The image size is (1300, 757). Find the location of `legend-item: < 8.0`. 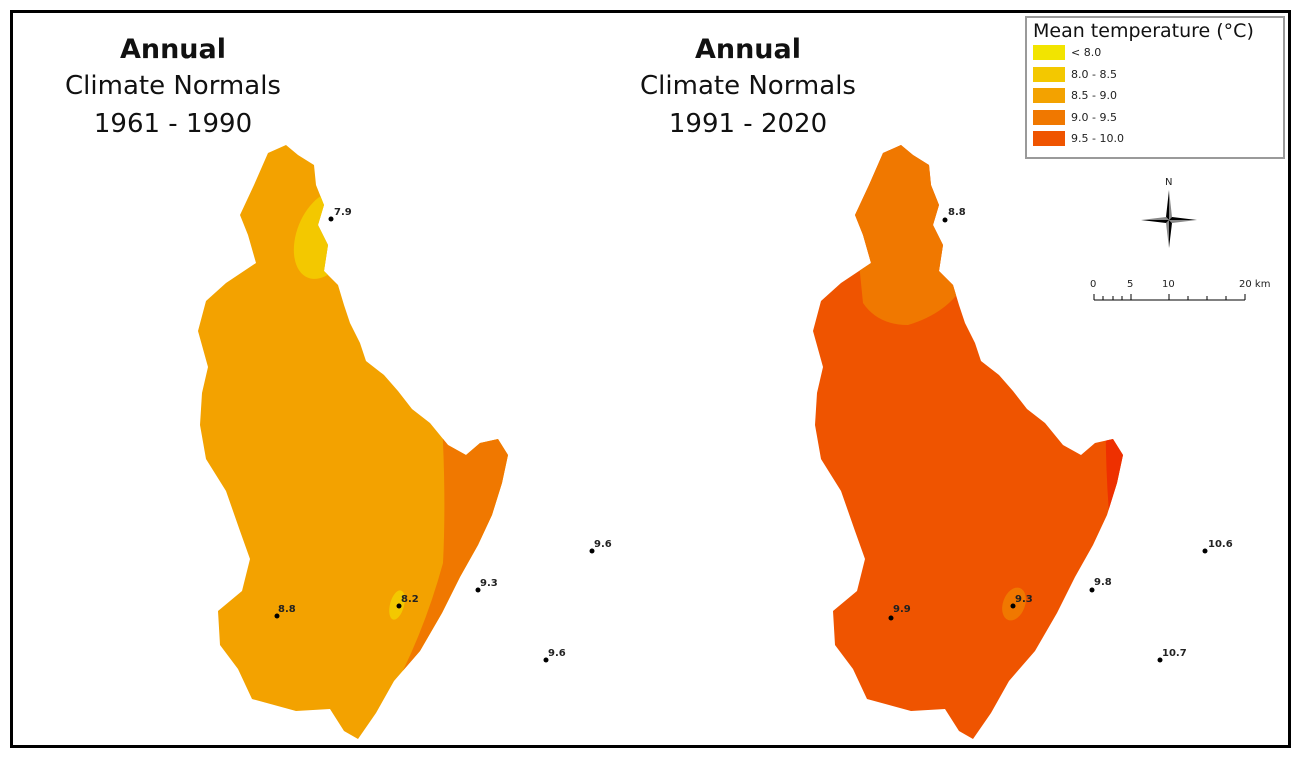

legend-item: < 8.0 is located at coordinates (1155, 53).